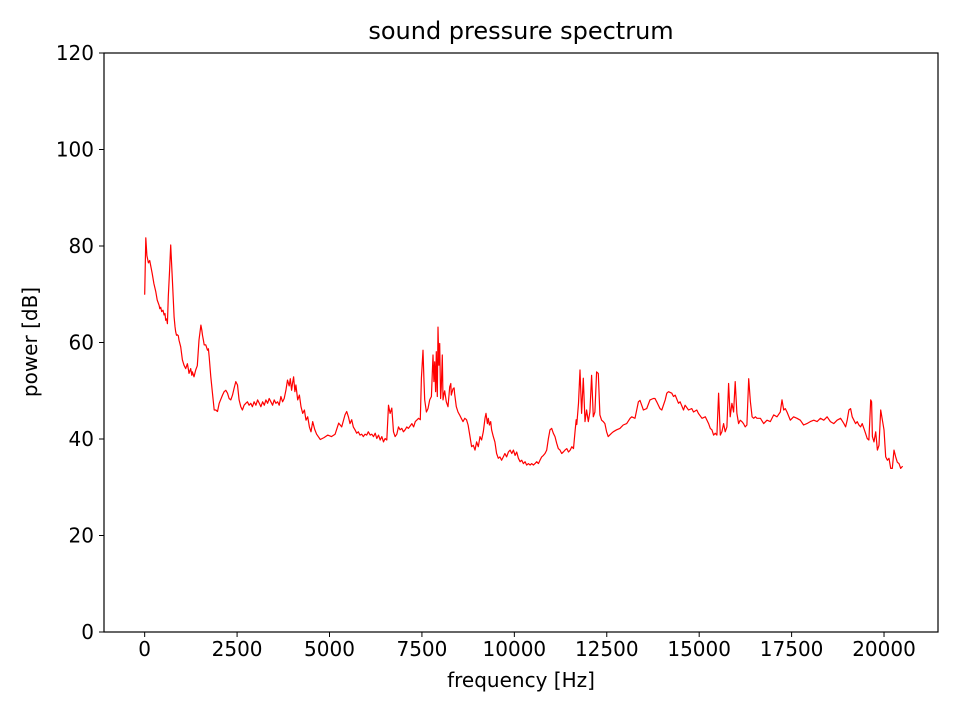 This screenshot has width=960, height=720. Describe the element at coordinates (515, 649) in the screenshot. I see `x-tick-label: 10000` at that location.